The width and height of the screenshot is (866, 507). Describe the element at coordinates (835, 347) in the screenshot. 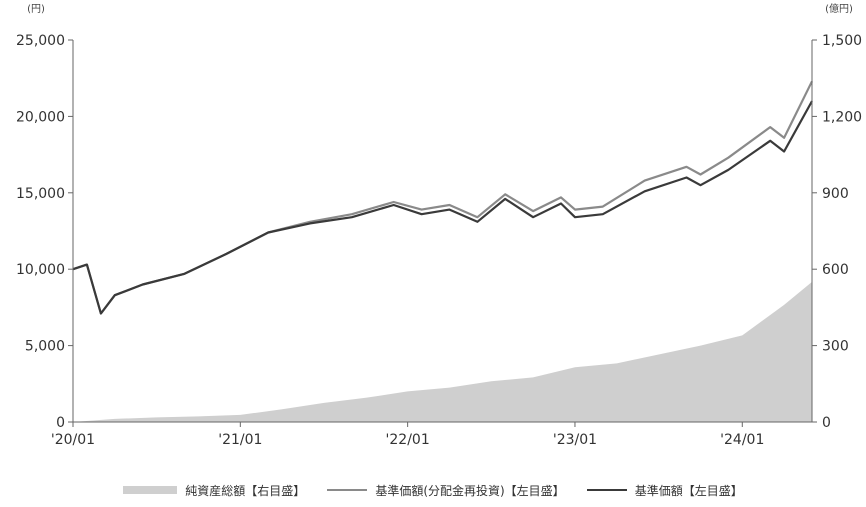

I see `right-tick-label: 300` at that location.